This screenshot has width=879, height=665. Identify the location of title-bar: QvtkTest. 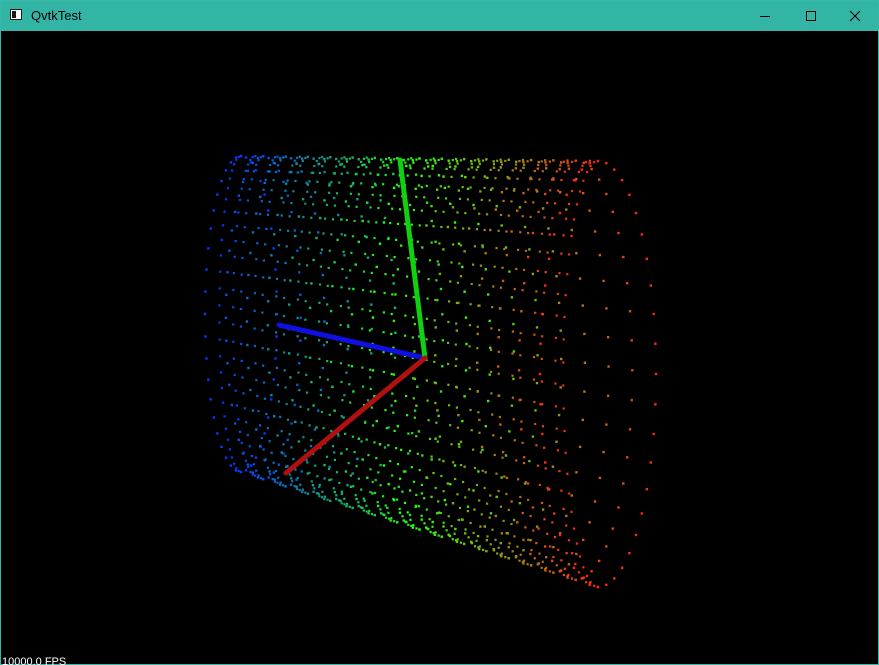
(439, 16).